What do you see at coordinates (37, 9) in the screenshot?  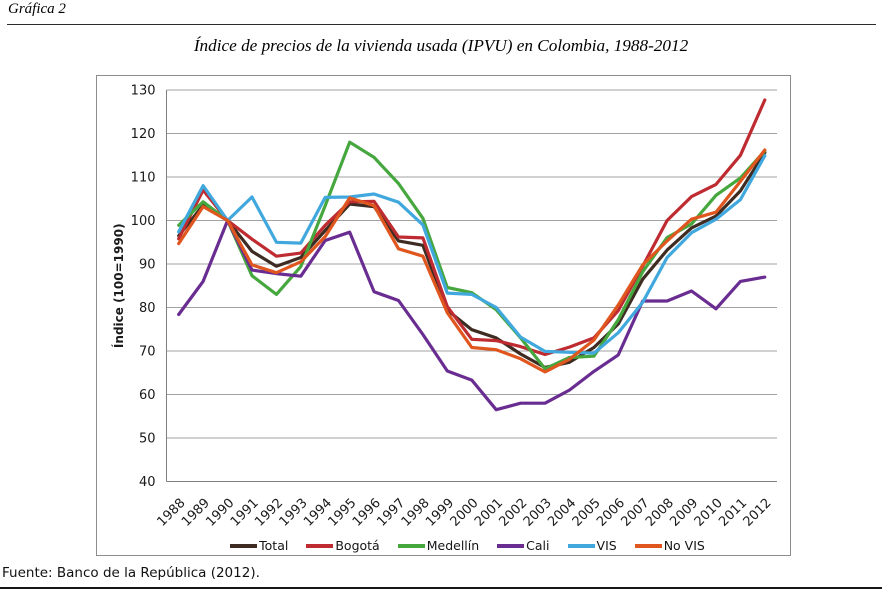 I see `figure-label: Gráfica 2` at bounding box center [37, 9].